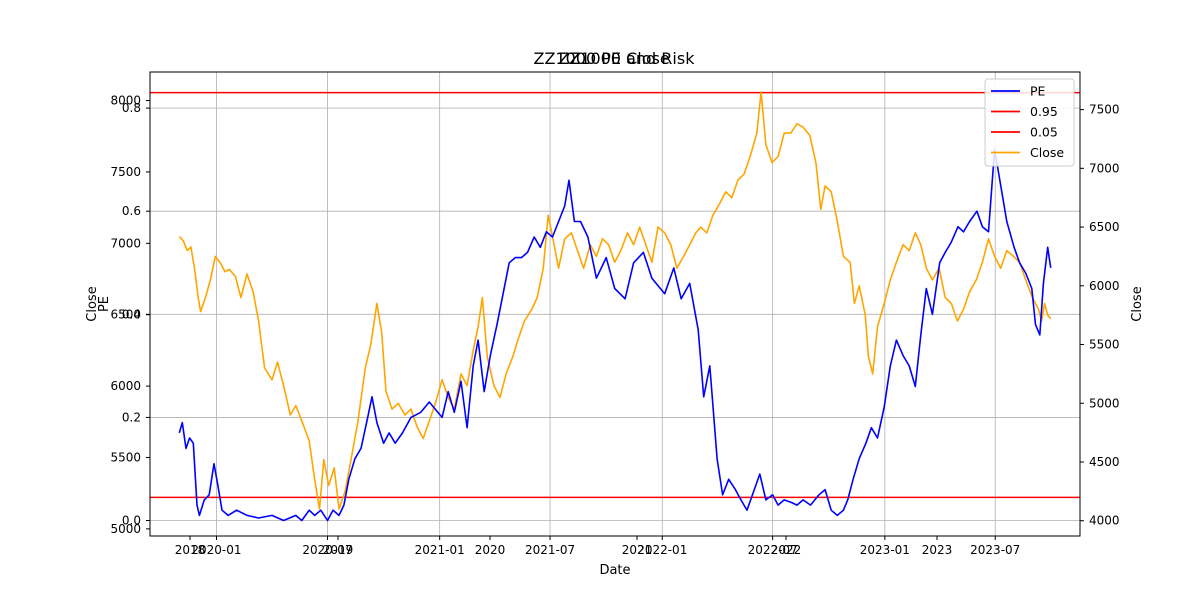 This screenshot has width=1200, height=600. I want to click on pe-tick-label-3: 0.6, so click(131, 211).